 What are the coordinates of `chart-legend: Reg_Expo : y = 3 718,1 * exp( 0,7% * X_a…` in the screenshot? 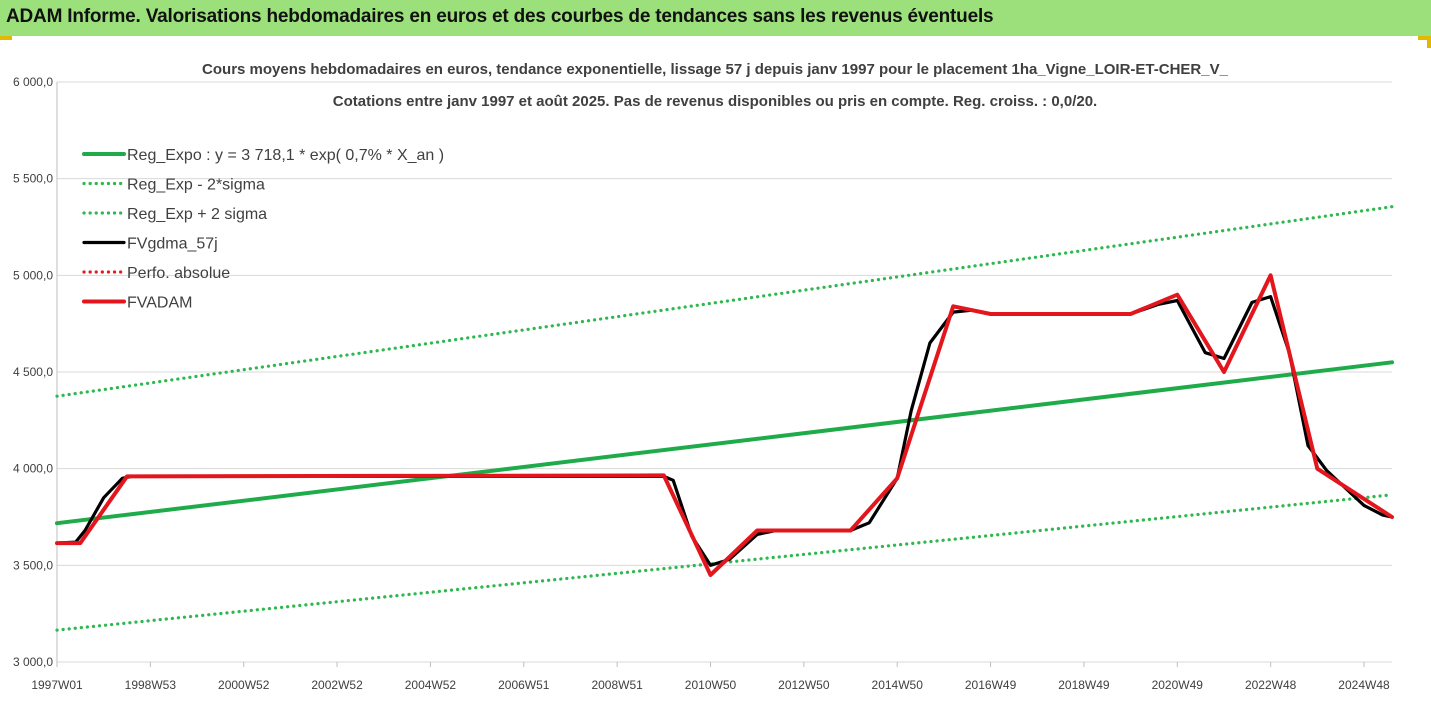 It's located at (263, 229).